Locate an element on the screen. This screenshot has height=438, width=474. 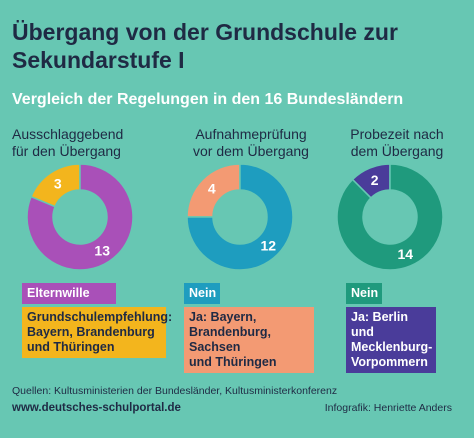
column-header-1: Ausschlaggebend für den Übergang is located at coordinates (82, 144).